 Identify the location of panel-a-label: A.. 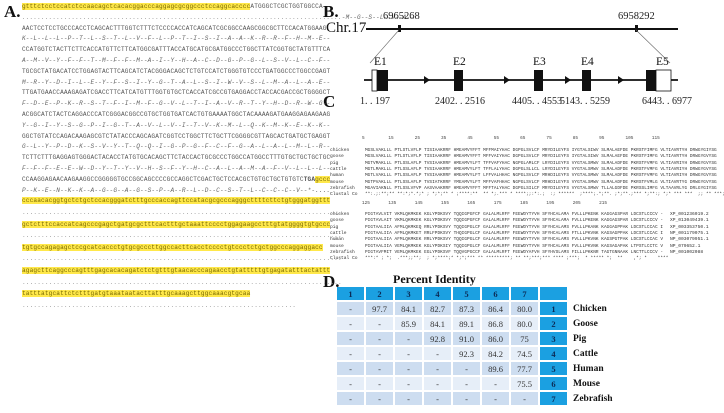
(12, 11).